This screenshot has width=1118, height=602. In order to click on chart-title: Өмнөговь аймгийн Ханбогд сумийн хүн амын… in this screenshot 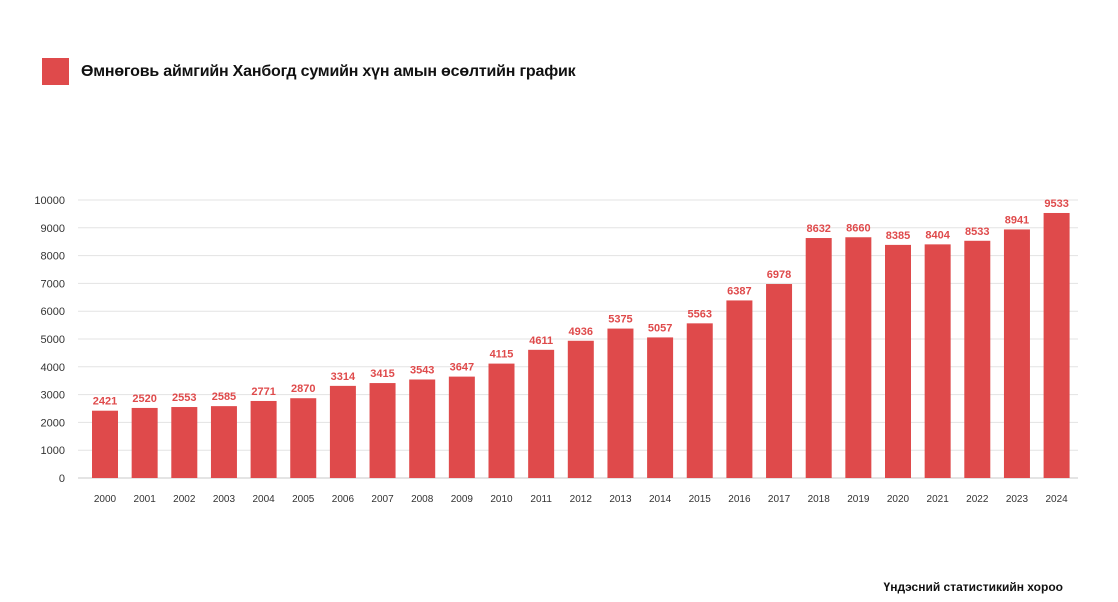, I will do `click(328, 71)`.